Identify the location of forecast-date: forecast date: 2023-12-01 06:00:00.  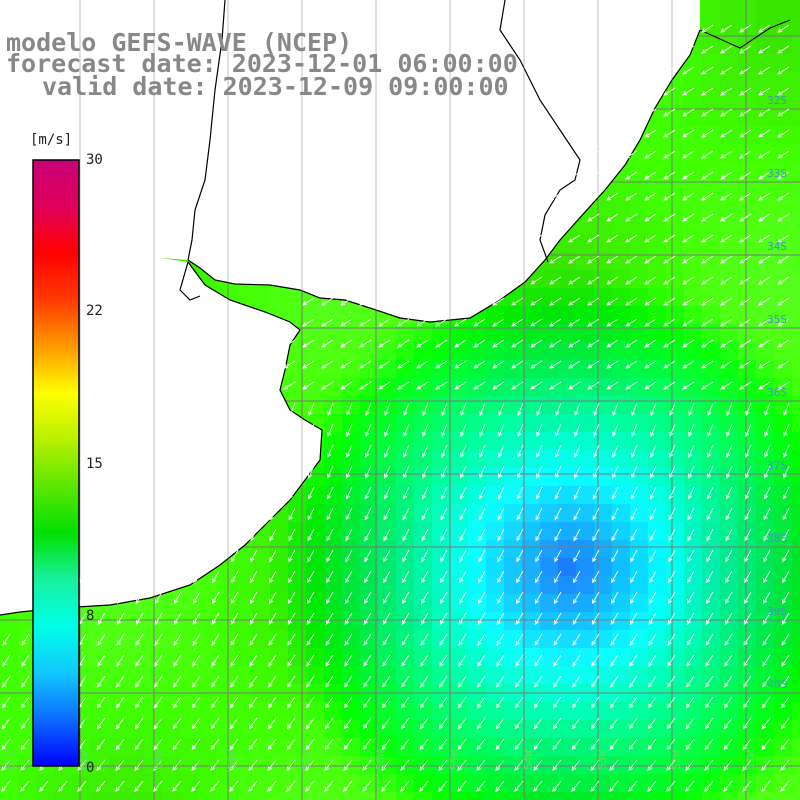
(262, 63).